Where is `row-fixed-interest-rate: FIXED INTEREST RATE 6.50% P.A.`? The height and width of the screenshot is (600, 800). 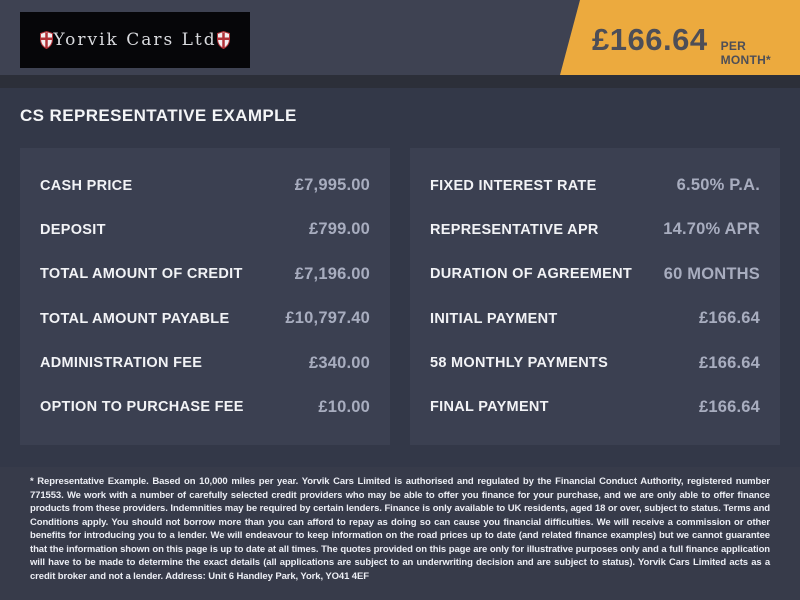 row-fixed-interest-rate: FIXED INTEREST RATE 6.50% P.A. is located at coordinates (595, 185).